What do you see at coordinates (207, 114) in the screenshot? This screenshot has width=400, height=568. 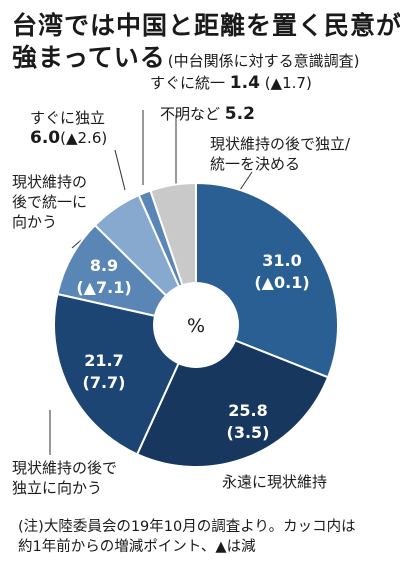 I see `label-unknown: 不明など 5.2` at bounding box center [207, 114].